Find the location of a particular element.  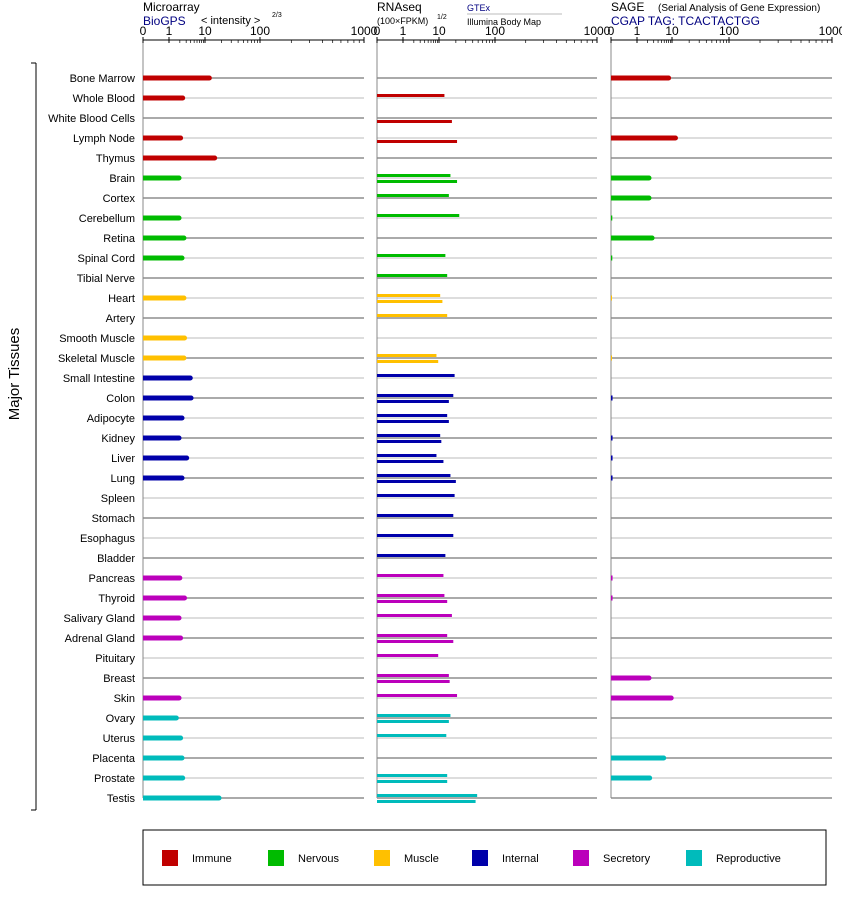

tissue-label: Testis is located at coordinates (121, 799).